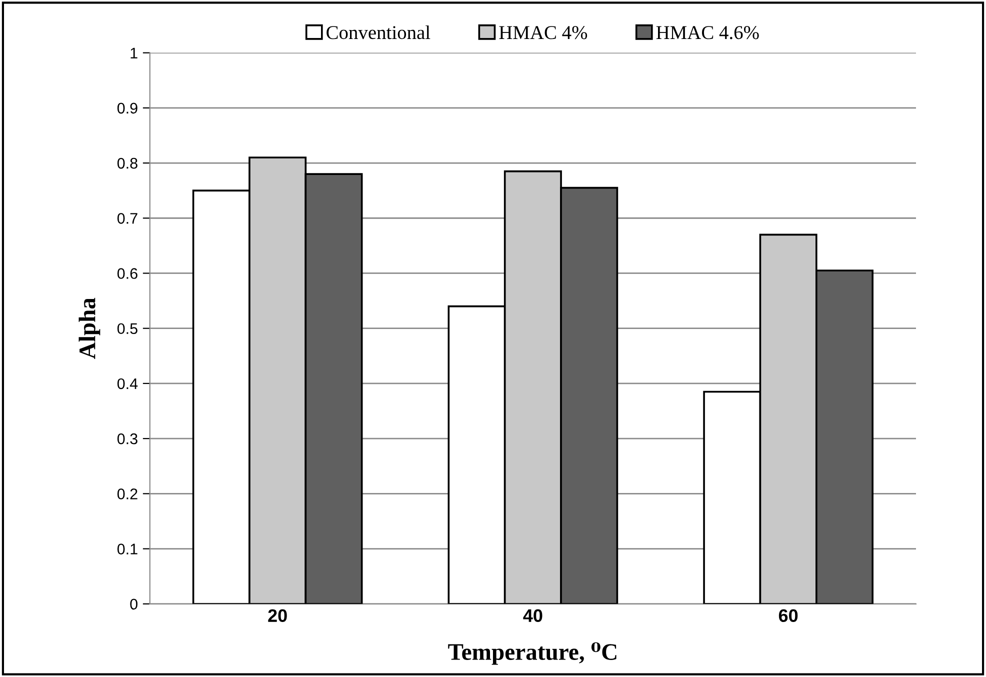 The width and height of the screenshot is (986, 677). What do you see at coordinates (788, 615) in the screenshot?
I see `x-tick-label: 60` at bounding box center [788, 615].